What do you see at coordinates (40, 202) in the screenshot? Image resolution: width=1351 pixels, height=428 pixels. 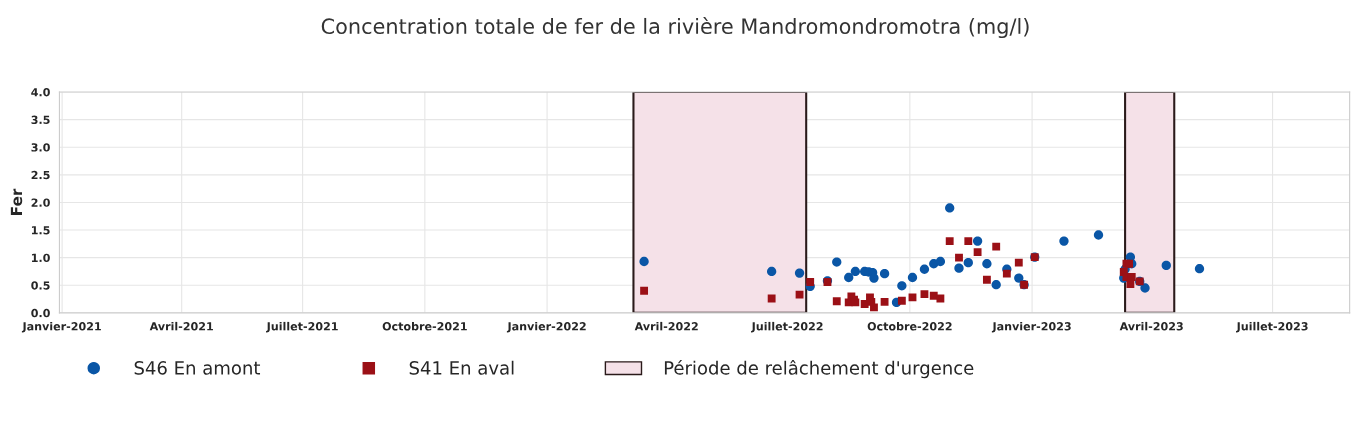 I see `y-tick-label: 2.0` at bounding box center [40, 202].